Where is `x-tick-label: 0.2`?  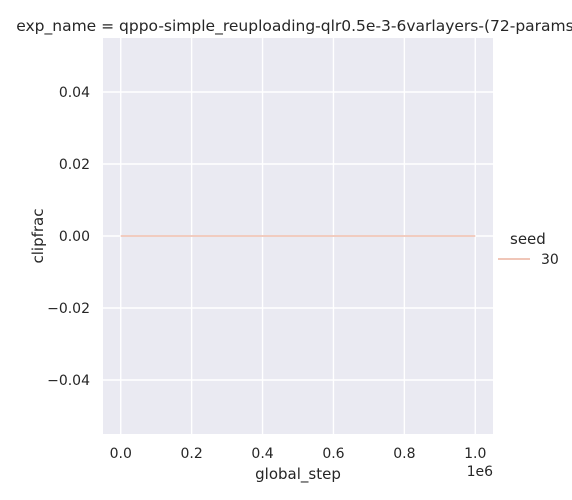 x-tick-label: 0.2 is located at coordinates (192, 454).